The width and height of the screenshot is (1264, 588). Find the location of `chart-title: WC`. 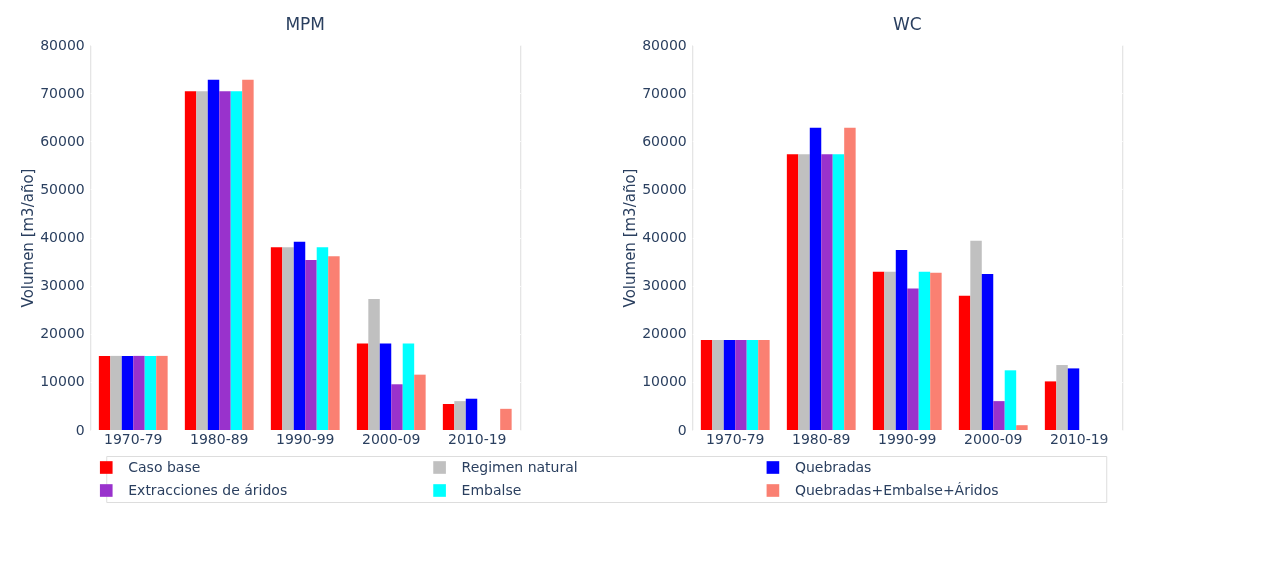

chart-title: WC is located at coordinates (907, 24).